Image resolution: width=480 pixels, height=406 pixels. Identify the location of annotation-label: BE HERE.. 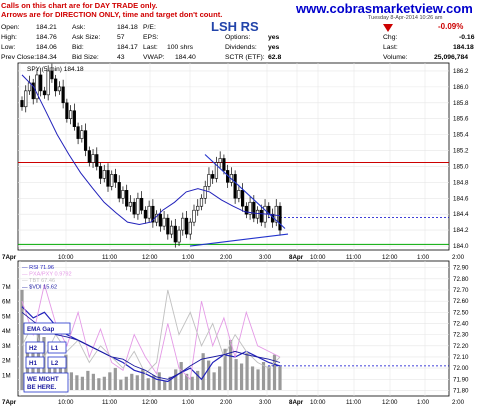
(42, 387).